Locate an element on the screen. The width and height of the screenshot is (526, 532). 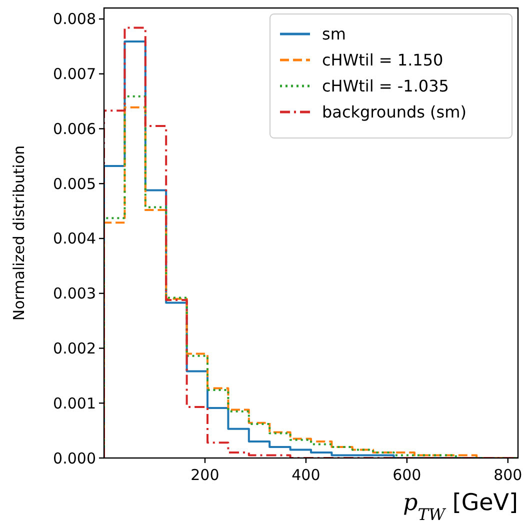
y-tick-label: 0.008 is located at coordinates (74, 19).